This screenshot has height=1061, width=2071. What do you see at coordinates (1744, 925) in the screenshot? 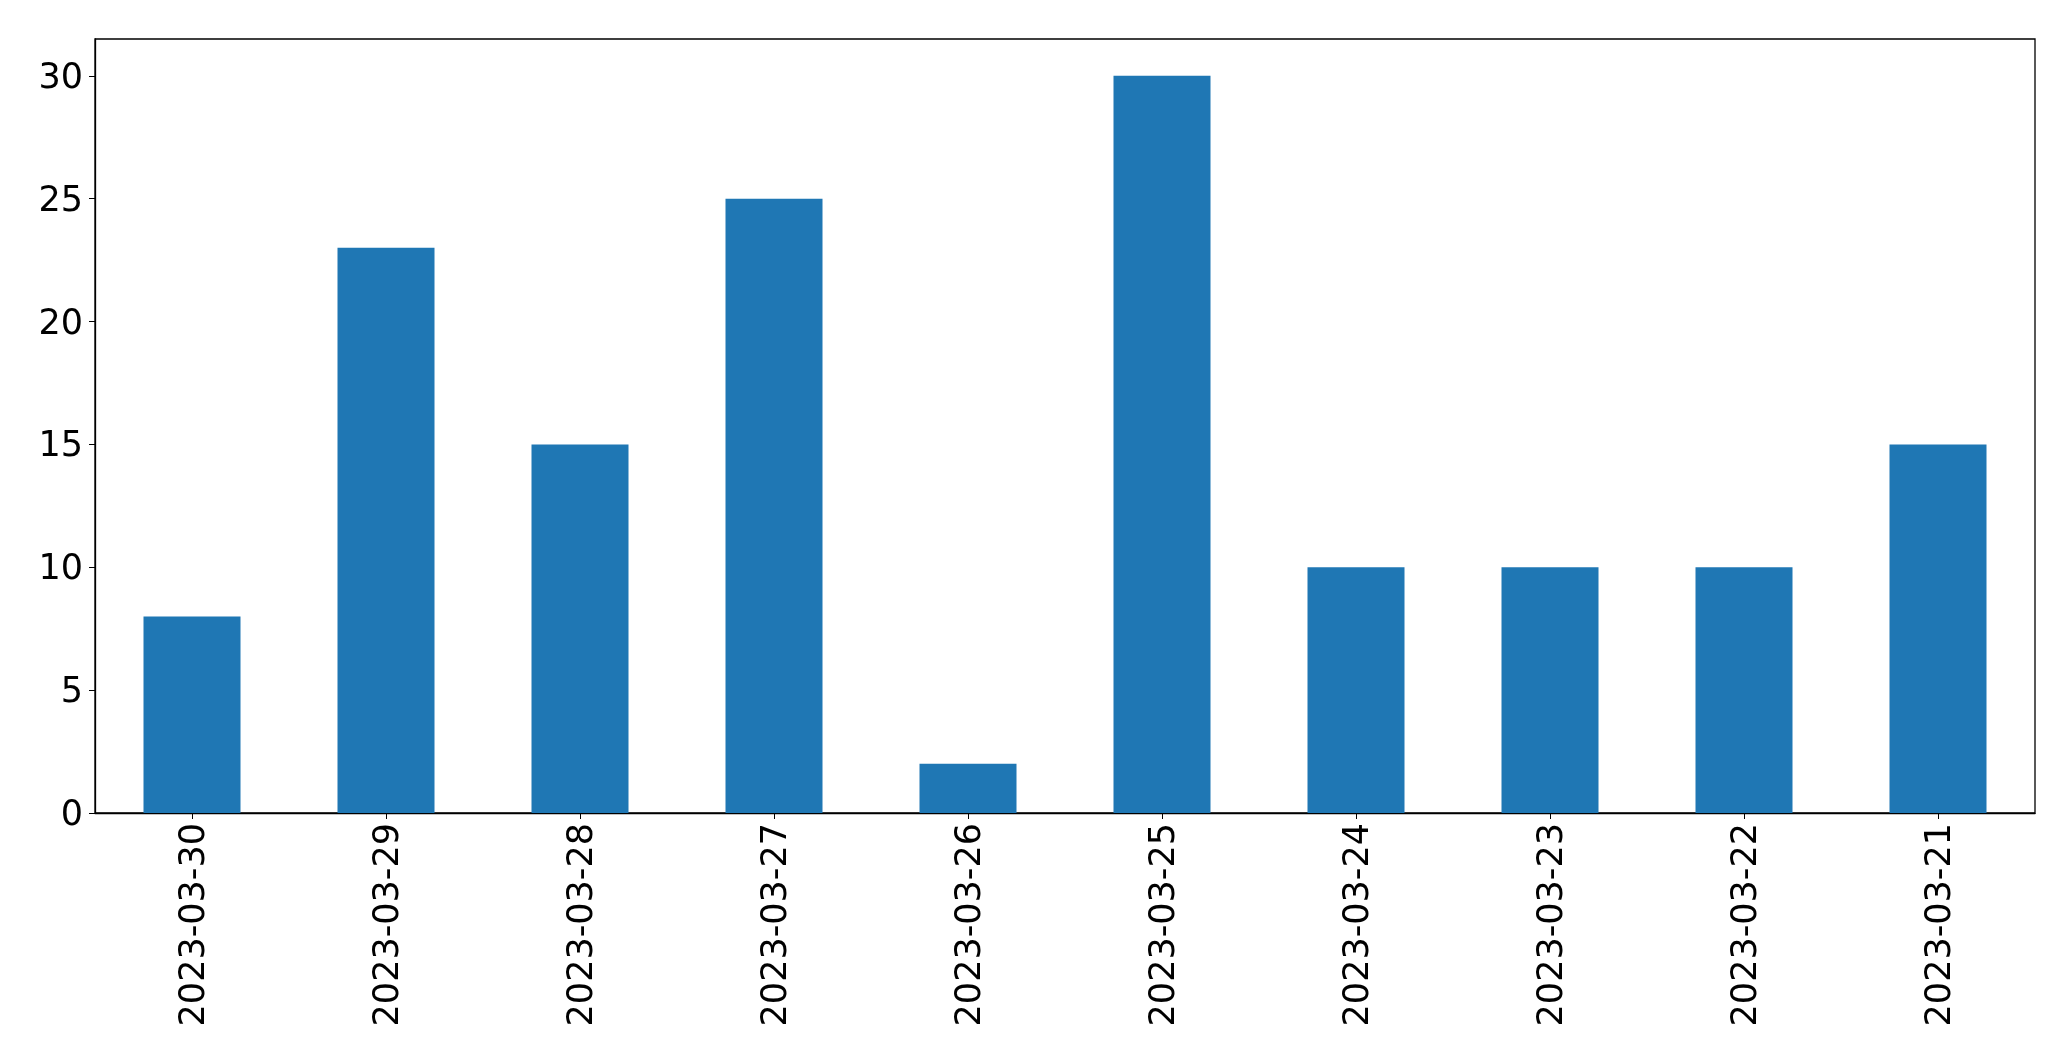
I see `x-tick-label: 2023-03-22` at bounding box center [1744, 925].